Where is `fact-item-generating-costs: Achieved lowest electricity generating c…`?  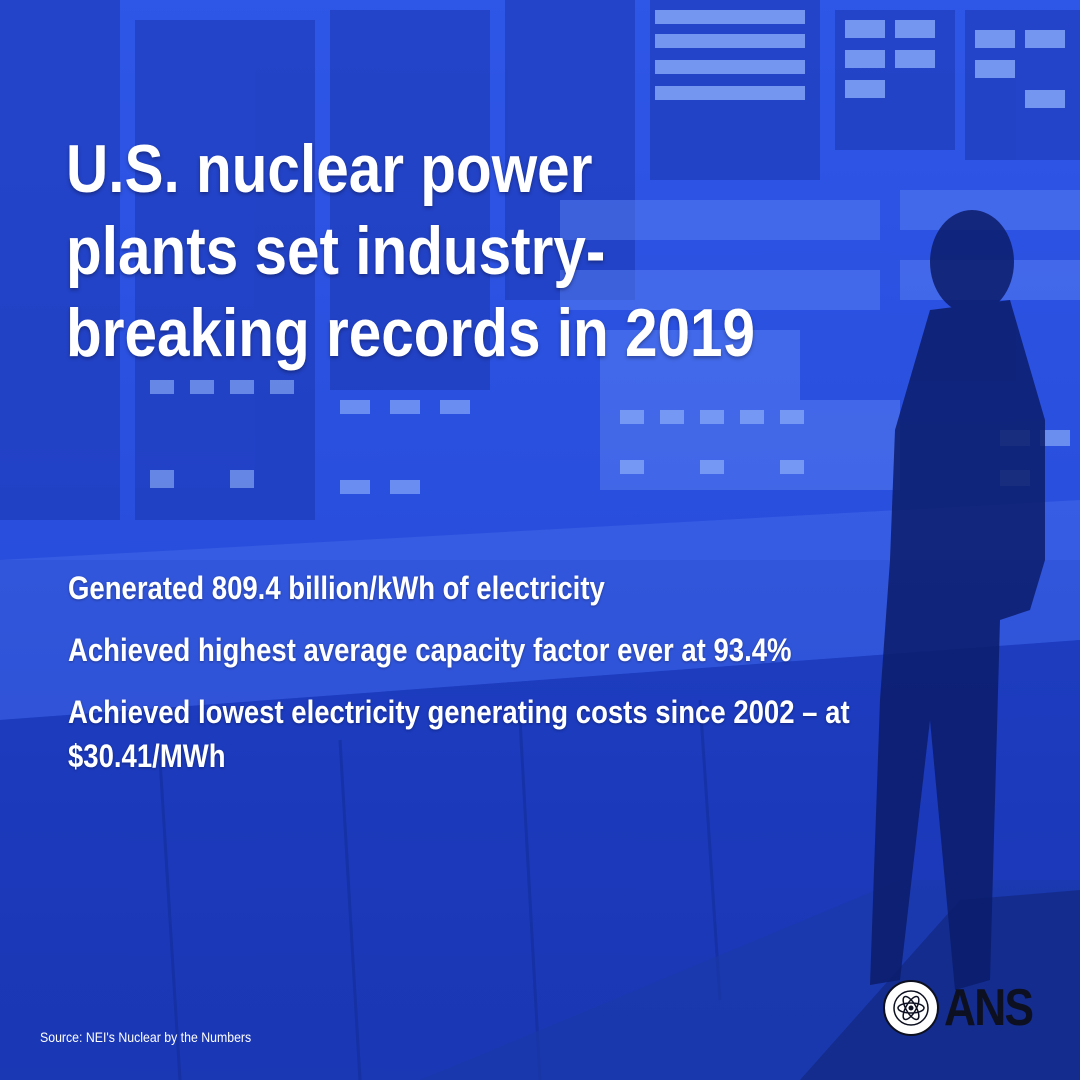 fact-item-generating-costs: Achieved lowest electricity generating c… is located at coordinates (459, 734).